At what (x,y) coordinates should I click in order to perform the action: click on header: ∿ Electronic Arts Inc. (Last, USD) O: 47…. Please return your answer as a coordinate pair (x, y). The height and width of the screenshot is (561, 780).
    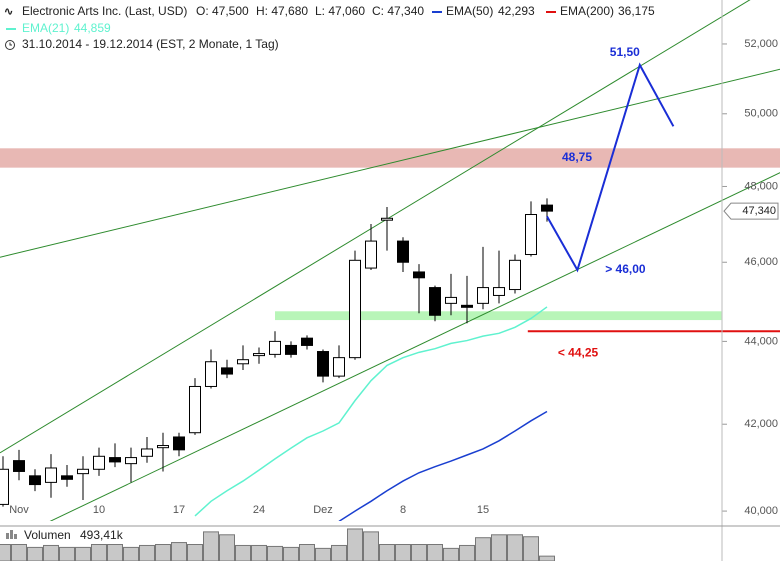
    Looking at the image, I should click on (329, 27).